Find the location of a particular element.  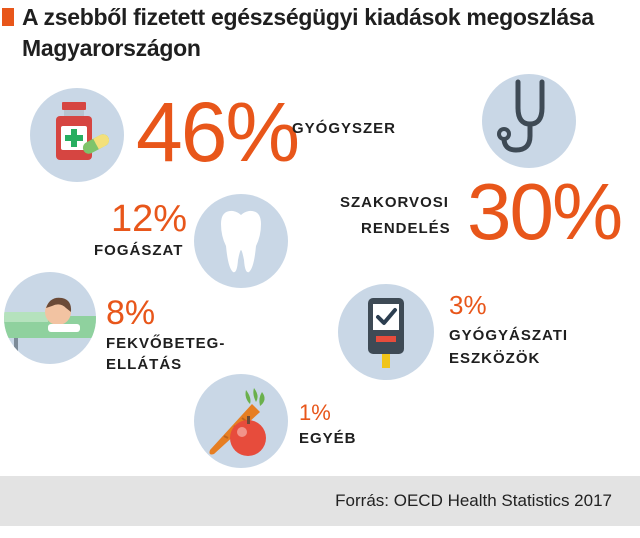

category-label-fogaszat: FOGÁSZAT is located at coordinates (139, 250).